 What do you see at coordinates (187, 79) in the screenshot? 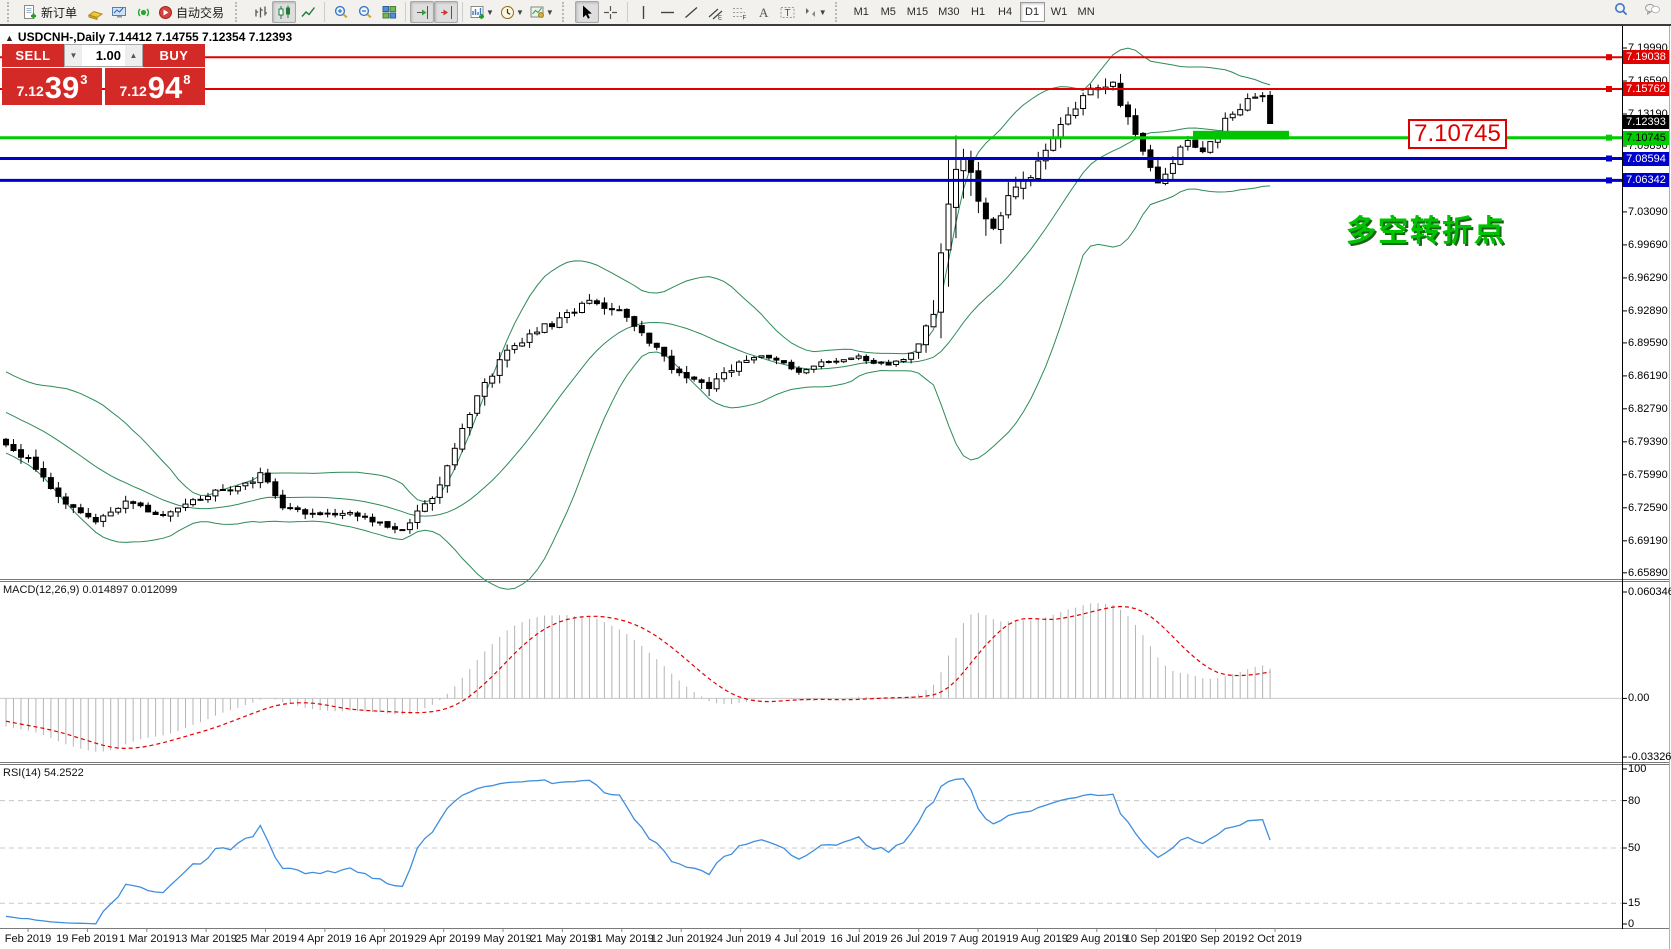
I see `buy-price-point: 8` at bounding box center [187, 79].